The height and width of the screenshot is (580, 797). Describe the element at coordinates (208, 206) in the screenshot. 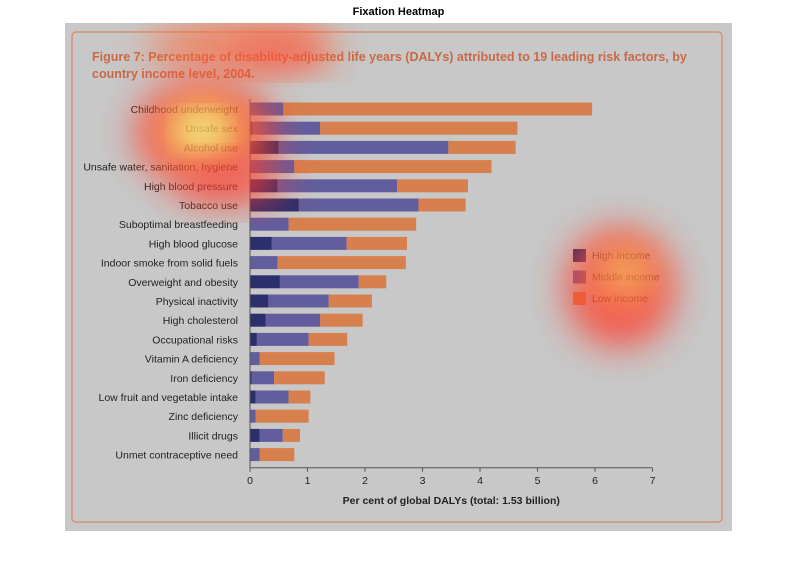

I see `category-label: Tobacco use` at that location.